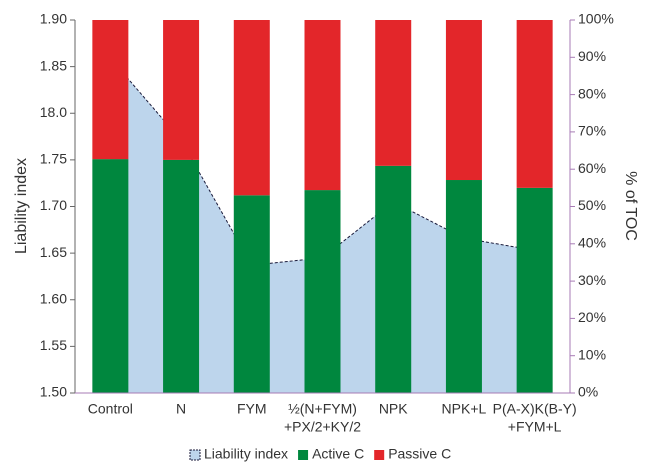 This screenshot has height=466, width=651. I want to click on x-tick-label: +PX/2+KY/2, so click(322, 427).